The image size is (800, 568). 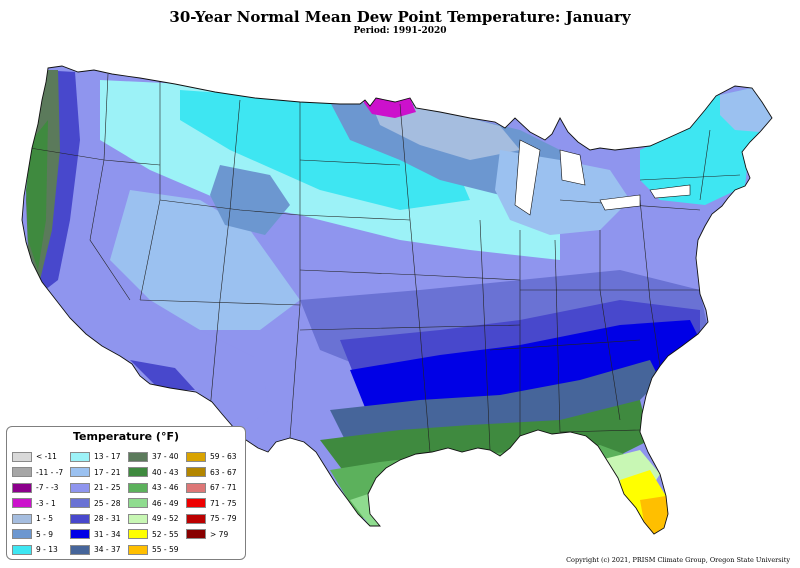 I want to click on legend-item: 9 - 13, so click(x=41, y=550).